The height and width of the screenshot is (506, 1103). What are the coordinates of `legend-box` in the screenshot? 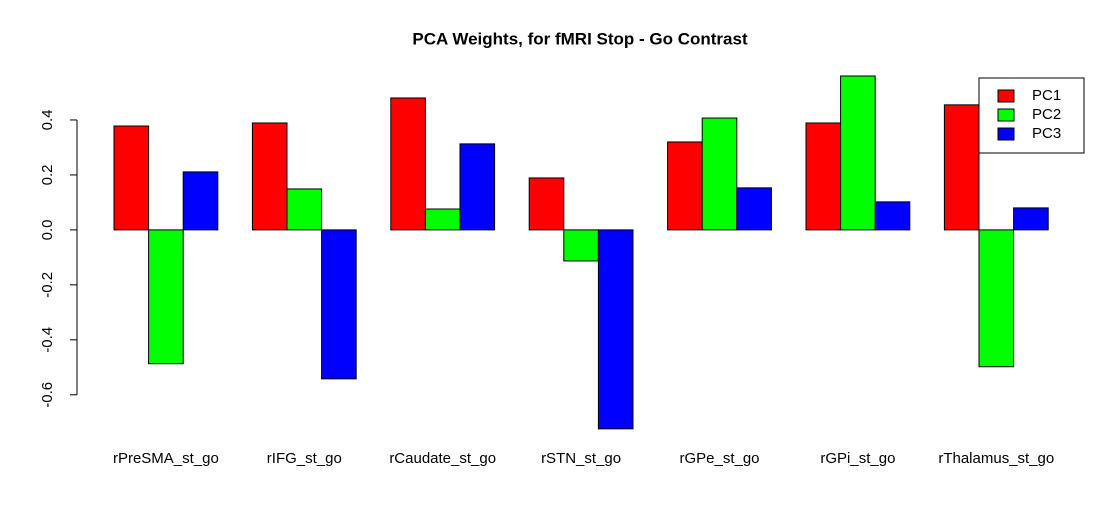 It's located at (1031, 115).